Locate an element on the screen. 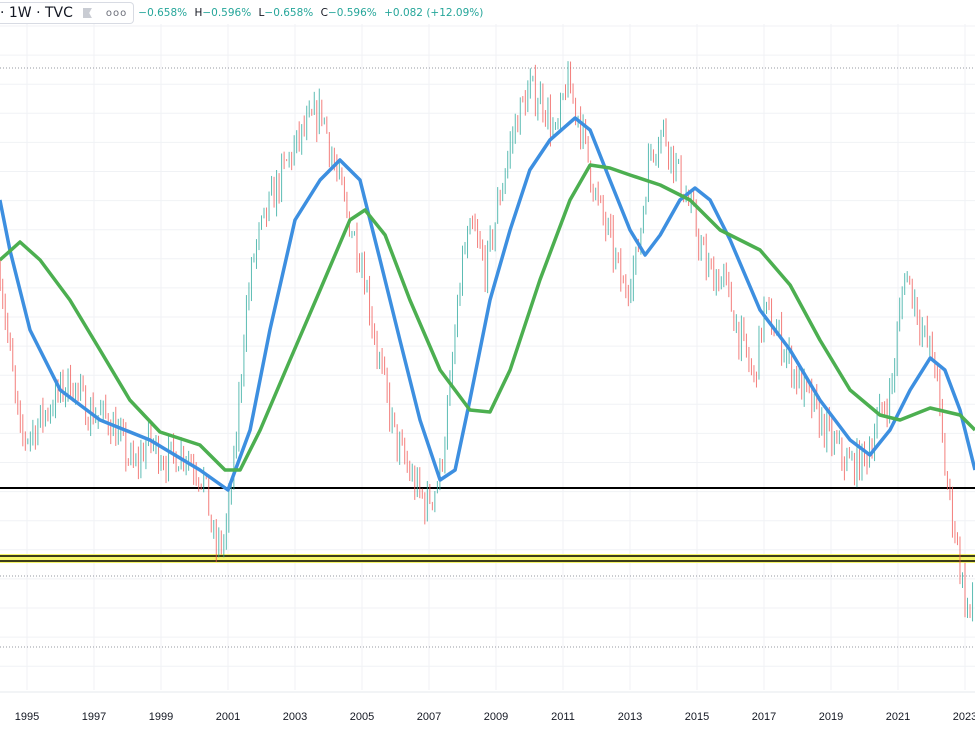 This screenshot has height=730, width=975. change-value: +0.082 (+12.09%) is located at coordinates (434, 13).